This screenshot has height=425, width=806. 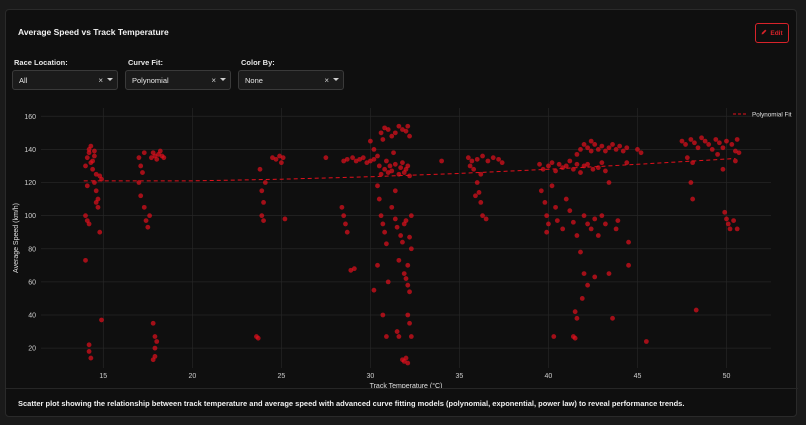 What do you see at coordinates (30, 150) in the screenshot?
I see `y-tick-label: 140` at bounding box center [30, 150].